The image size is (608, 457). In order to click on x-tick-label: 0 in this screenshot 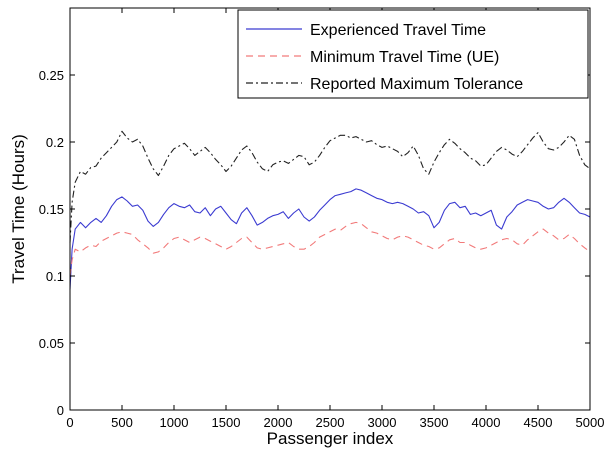, I will do `click(69, 422)`.